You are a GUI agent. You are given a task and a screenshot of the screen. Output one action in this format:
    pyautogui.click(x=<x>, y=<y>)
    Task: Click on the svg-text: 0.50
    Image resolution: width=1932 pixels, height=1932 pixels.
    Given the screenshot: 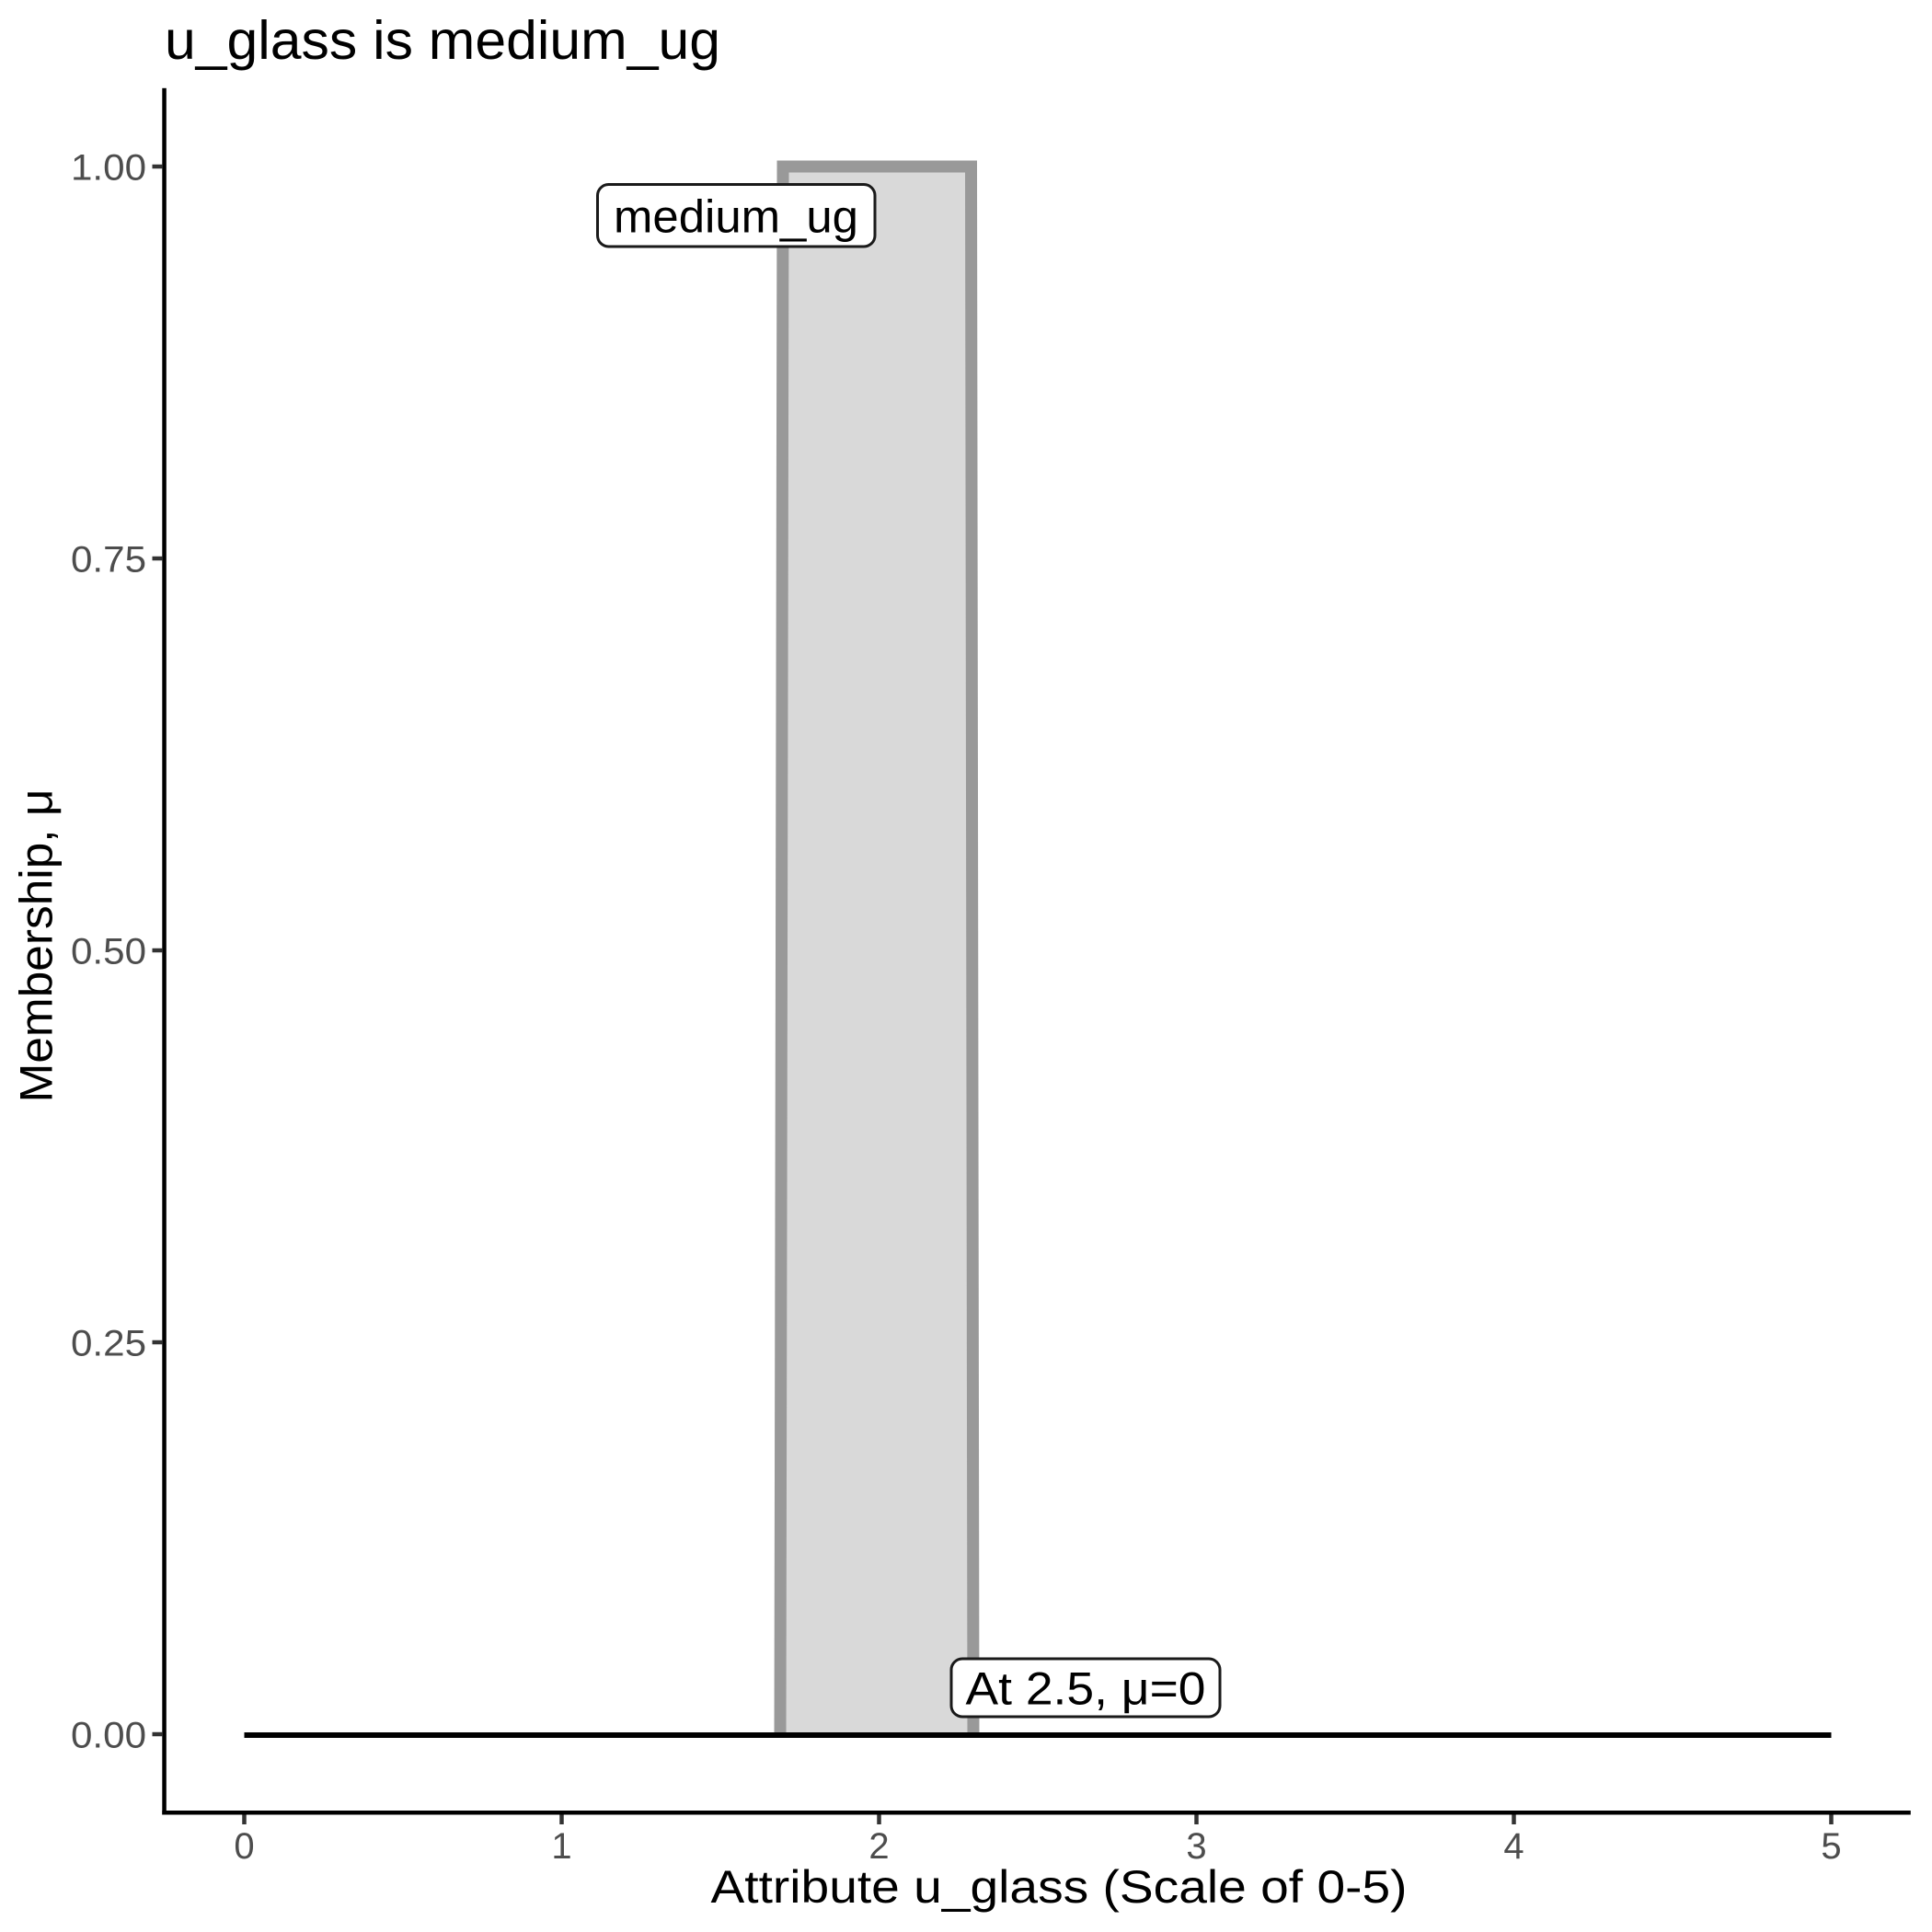 What is the action you would take?
    pyautogui.click(x=108, y=952)
    